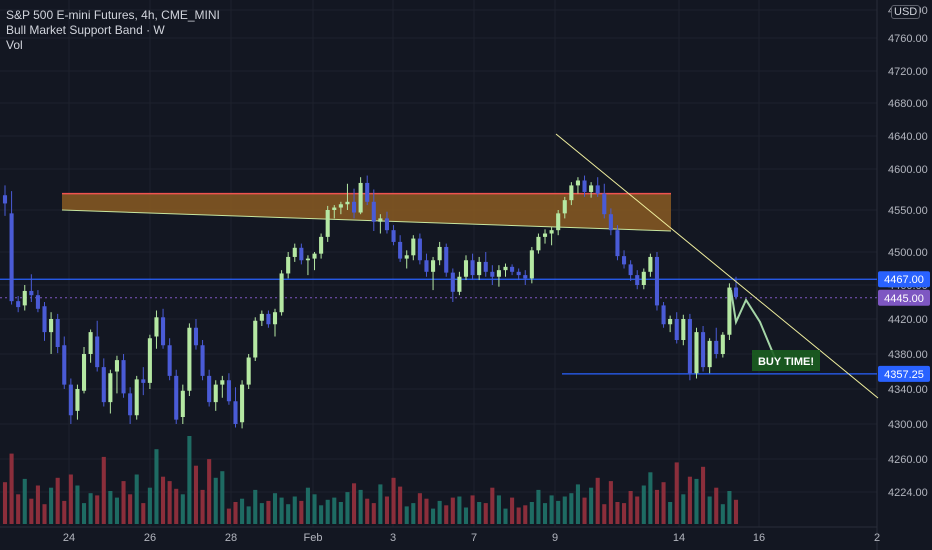 The image size is (932, 550). Describe the element at coordinates (877, 538) in the screenshot. I see `time-tick-label: 2` at that location.